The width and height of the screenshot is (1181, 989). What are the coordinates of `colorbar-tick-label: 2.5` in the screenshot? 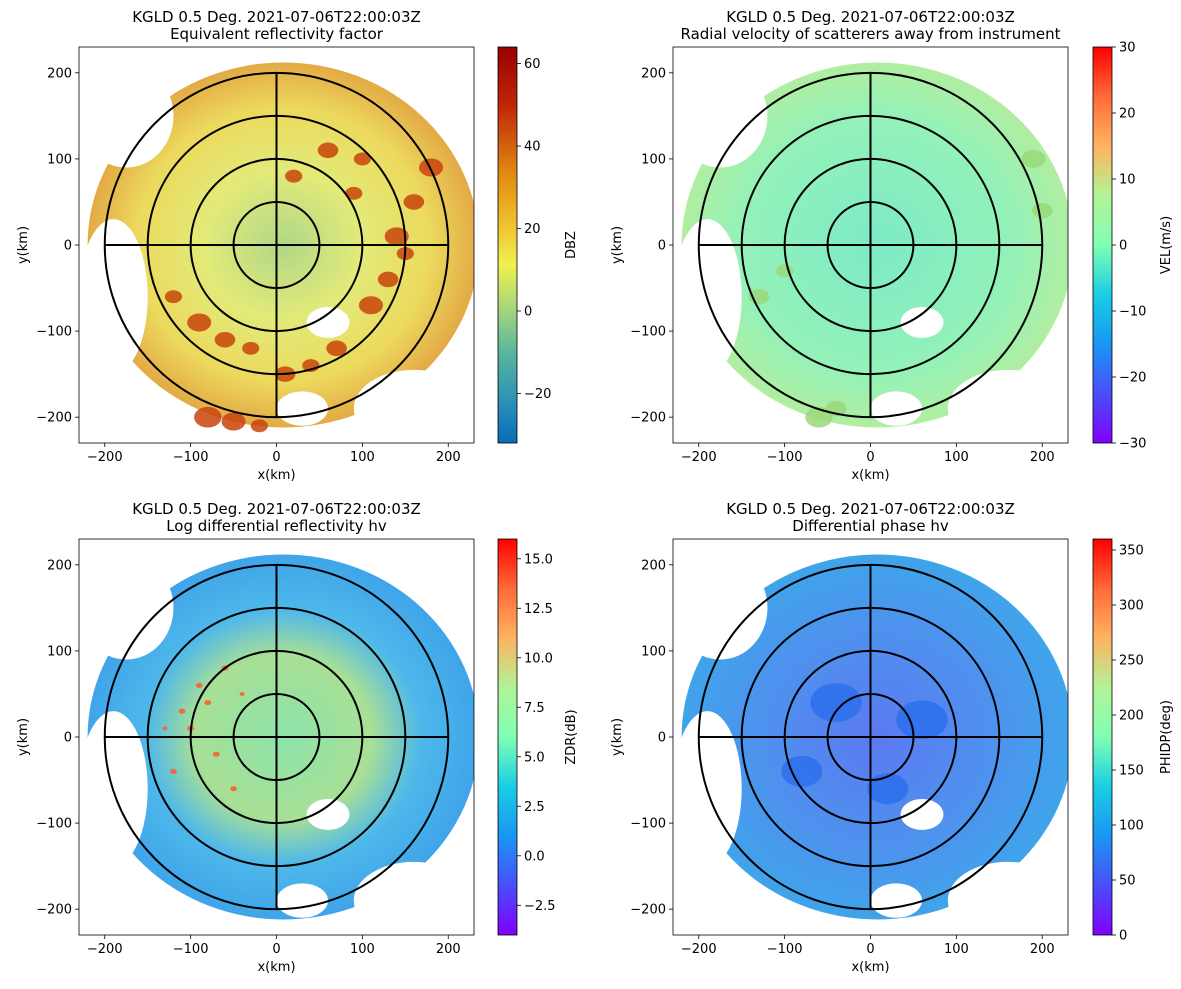 It's located at (534, 807).